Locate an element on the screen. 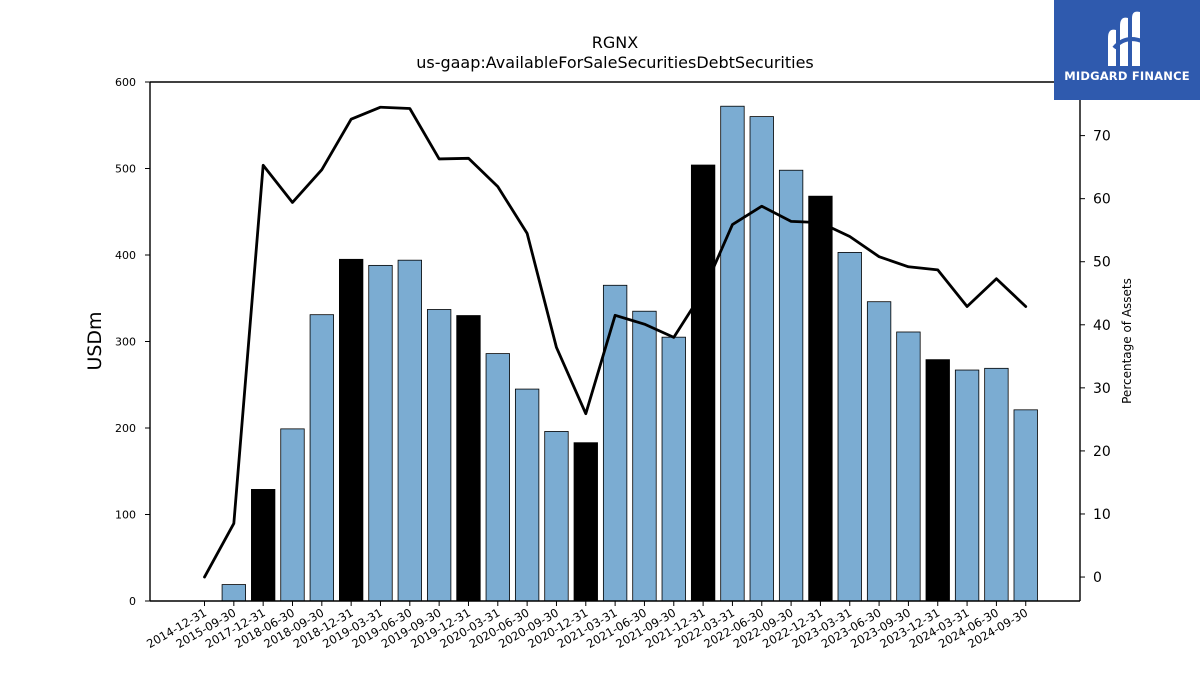 This screenshot has height=675, width=1200. y2-tick-label: 70 is located at coordinates (1102, 137).